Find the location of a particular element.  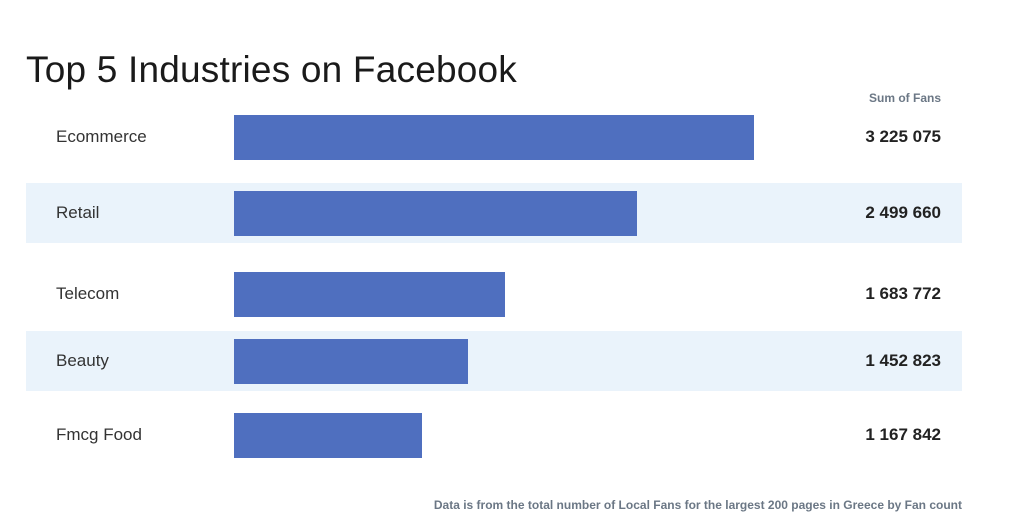

value-column-header: Sum of Fans is located at coordinates (904, 98).